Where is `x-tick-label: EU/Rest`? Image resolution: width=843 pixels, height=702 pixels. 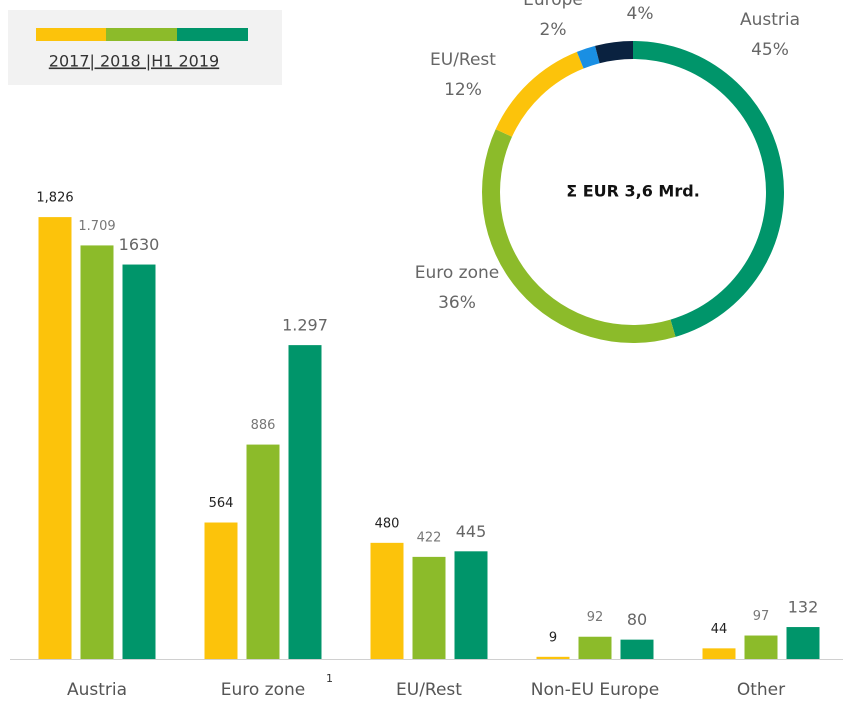 x-tick-label: EU/Rest is located at coordinates (429, 690).